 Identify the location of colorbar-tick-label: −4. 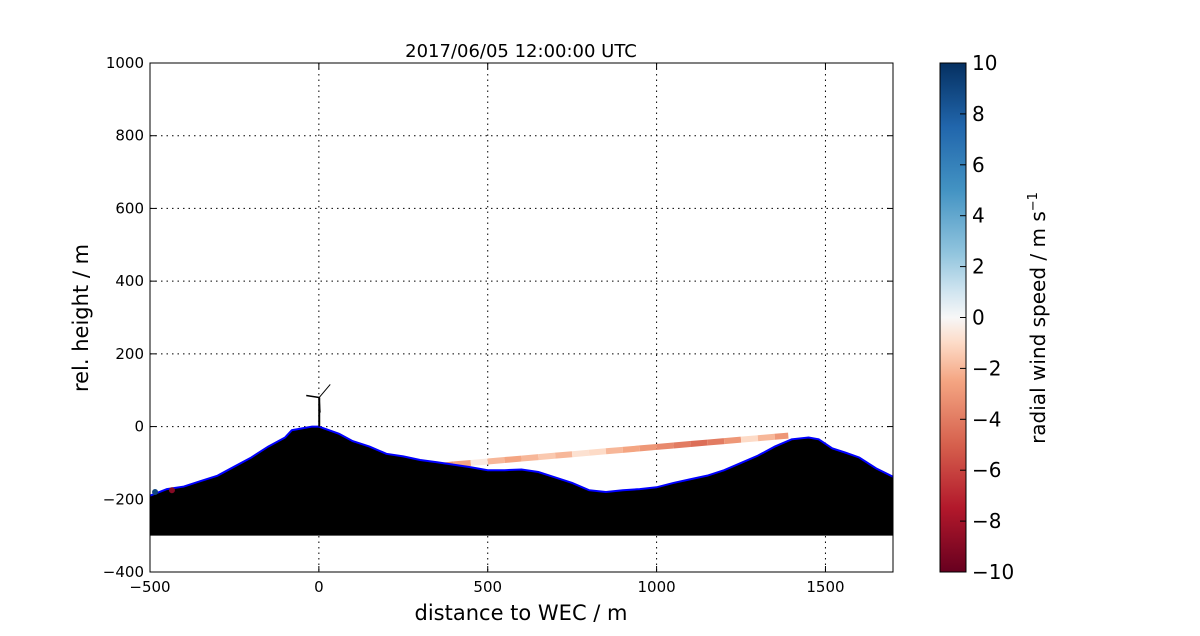
(986, 419).